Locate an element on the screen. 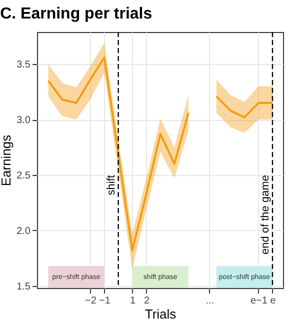 This screenshot has height=320, width=304. x-tick-label: 2 is located at coordinates (147, 301).